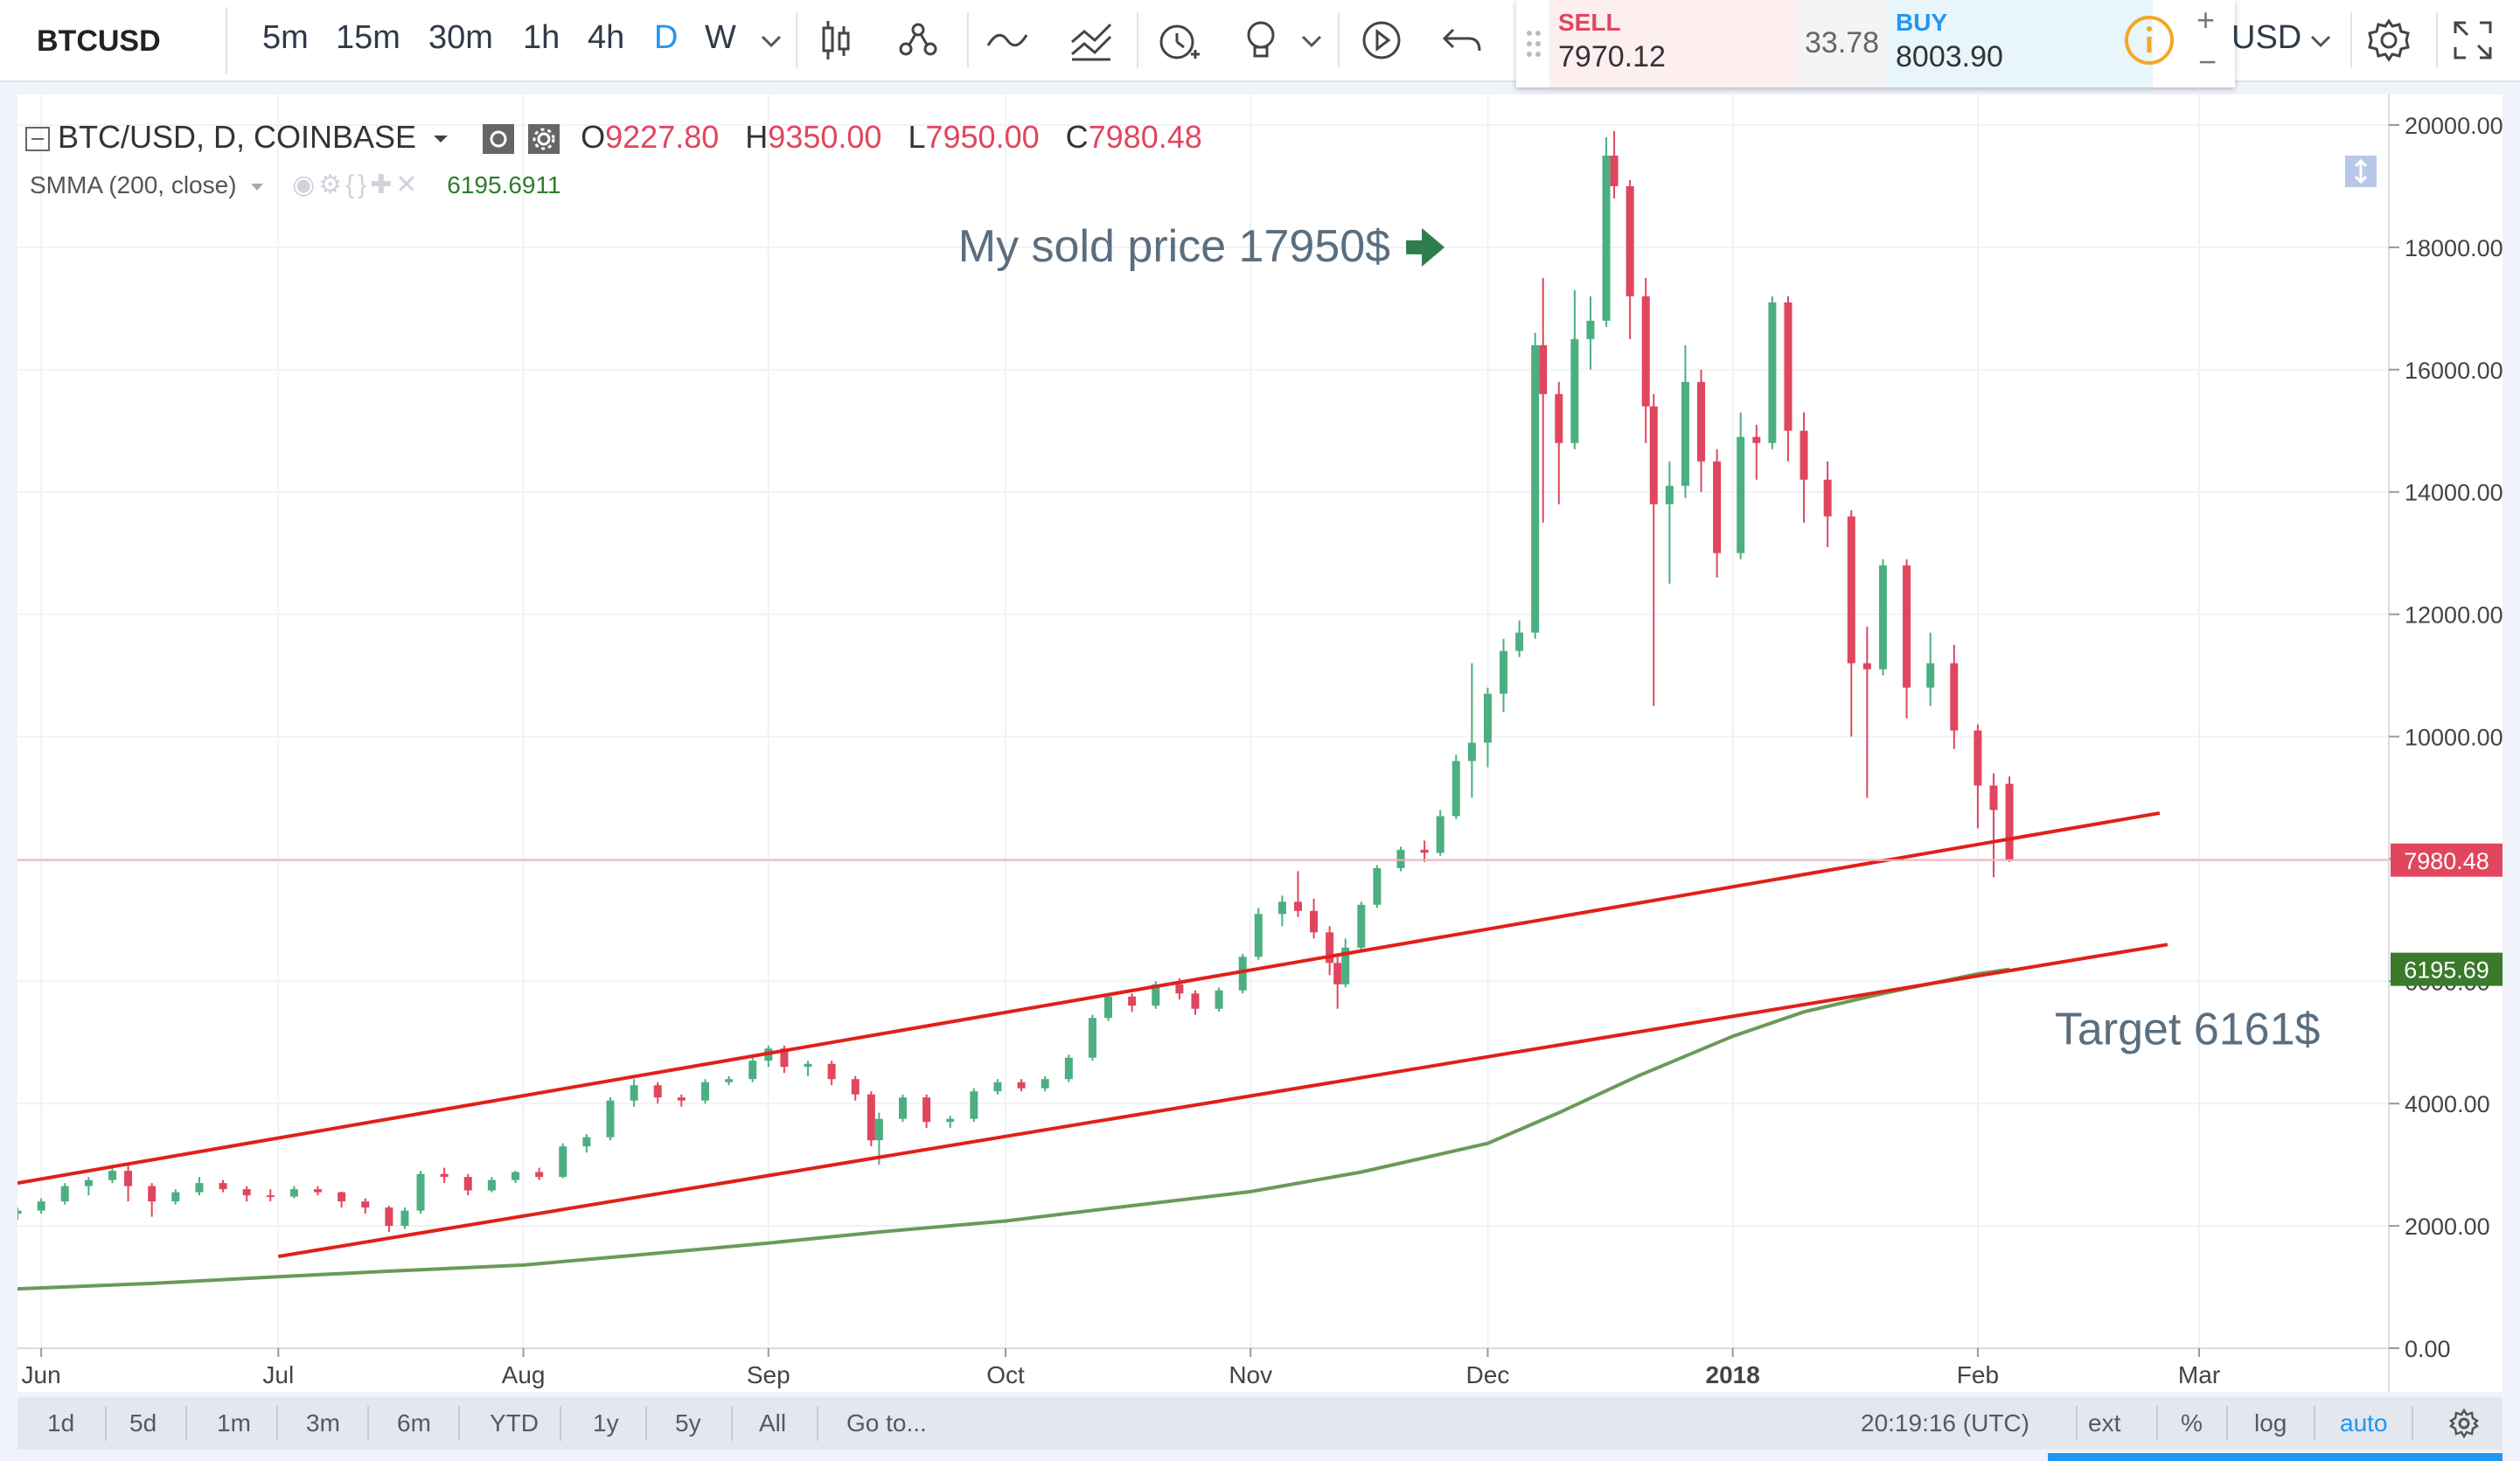  I want to click on interval-w: W, so click(720, 37).